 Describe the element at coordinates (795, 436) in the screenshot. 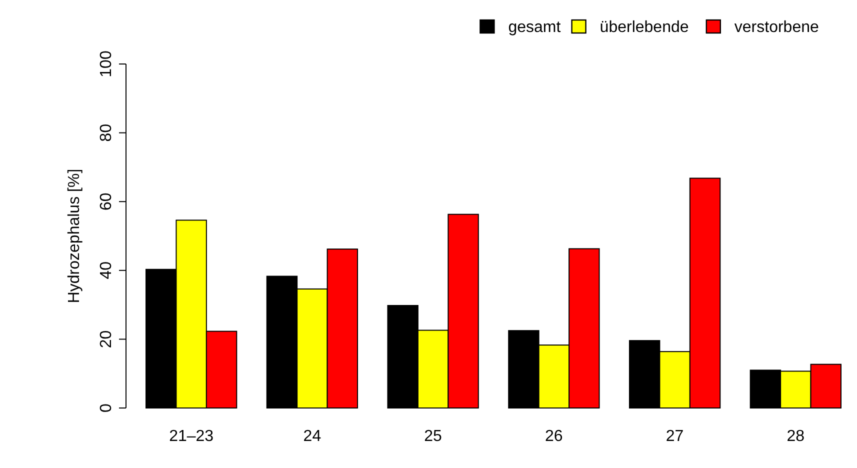

I see `x-tick-label: 28` at that location.